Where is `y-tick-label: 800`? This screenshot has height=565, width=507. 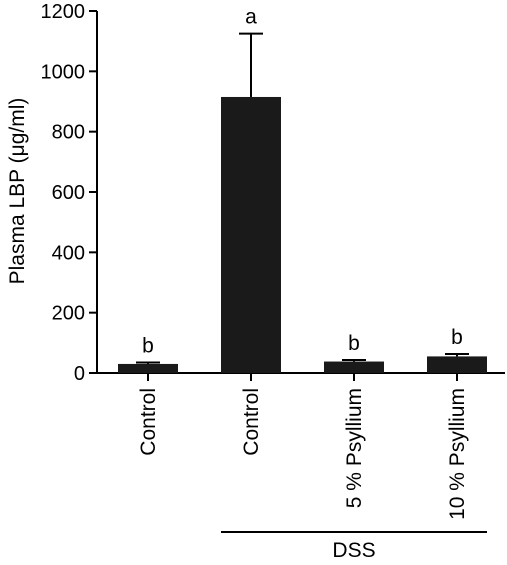 y-tick-label: 800 is located at coordinates (68, 133).